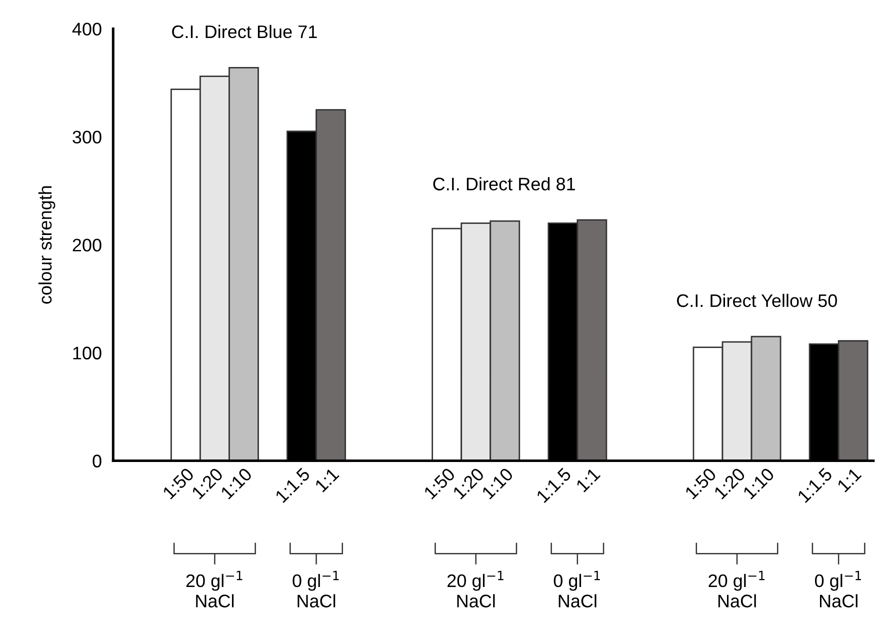  What do you see at coordinates (87, 29) in the screenshot?
I see `y-tick-label: 400` at bounding box center [87, 29].